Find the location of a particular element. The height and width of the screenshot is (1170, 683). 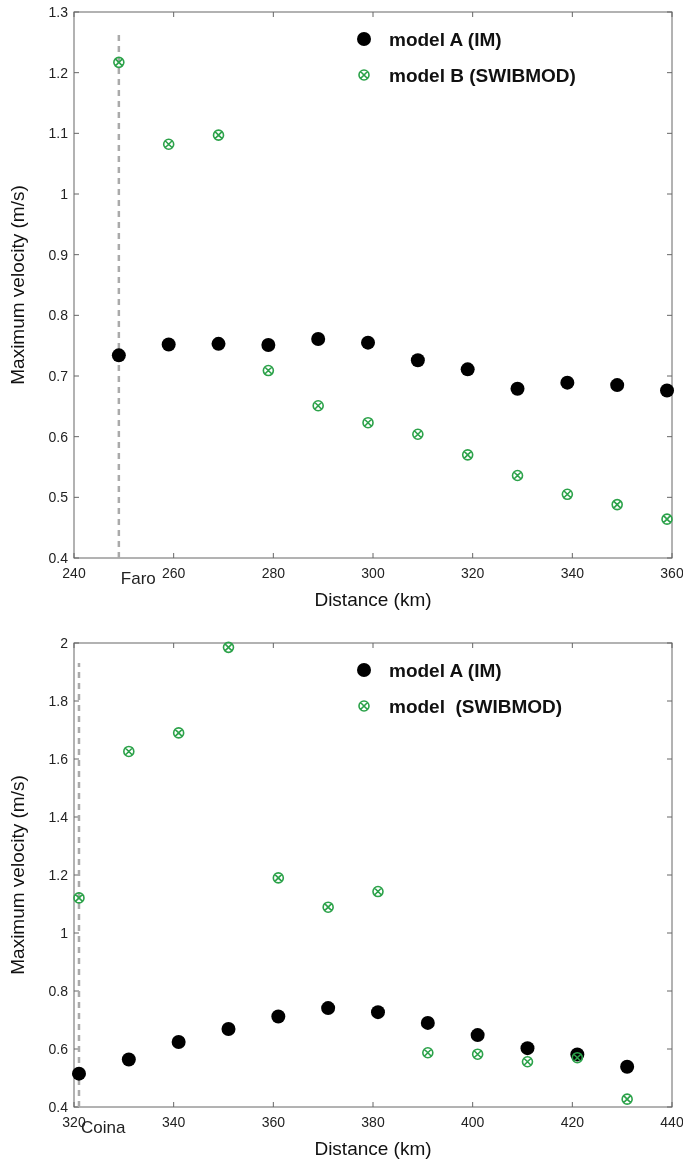

x-tick-label: 400 is located at coordinates (472, 1122).